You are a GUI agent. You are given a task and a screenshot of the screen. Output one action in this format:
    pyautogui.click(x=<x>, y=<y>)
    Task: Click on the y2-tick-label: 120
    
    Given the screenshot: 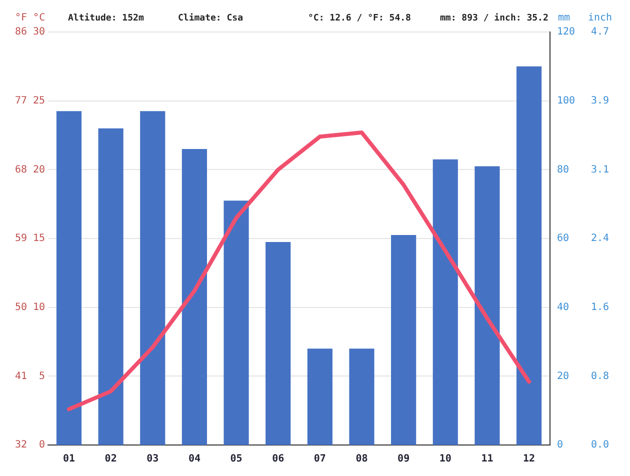 What is the action you would take?
    pyautogui.click(x=565, y=32)
    